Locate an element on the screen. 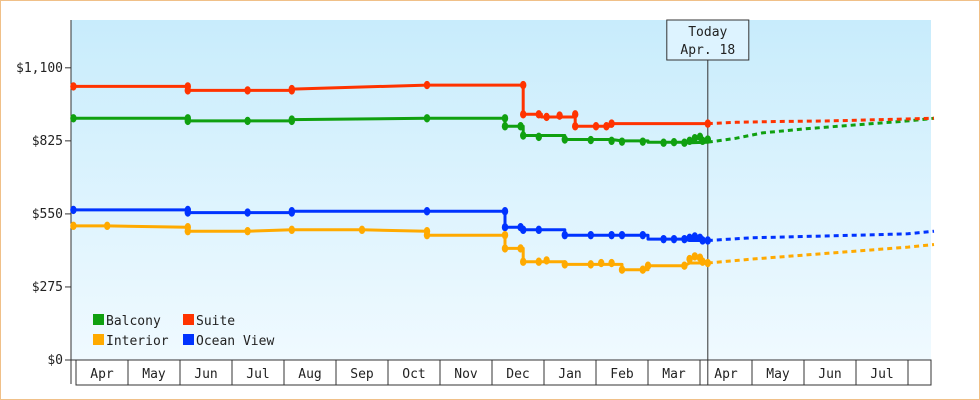 Image resolution: width=980 pixels, height=400 pixels. legend-label-interior: Interior is located at coordinates (137, 341).